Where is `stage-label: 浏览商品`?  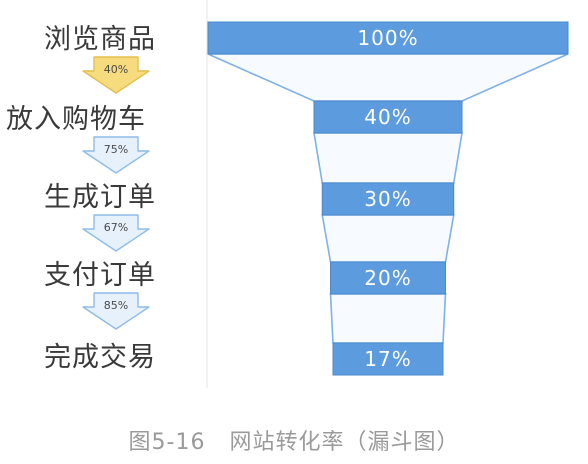
stage-label: 浏览商品 is located at coordinates (100, 39).